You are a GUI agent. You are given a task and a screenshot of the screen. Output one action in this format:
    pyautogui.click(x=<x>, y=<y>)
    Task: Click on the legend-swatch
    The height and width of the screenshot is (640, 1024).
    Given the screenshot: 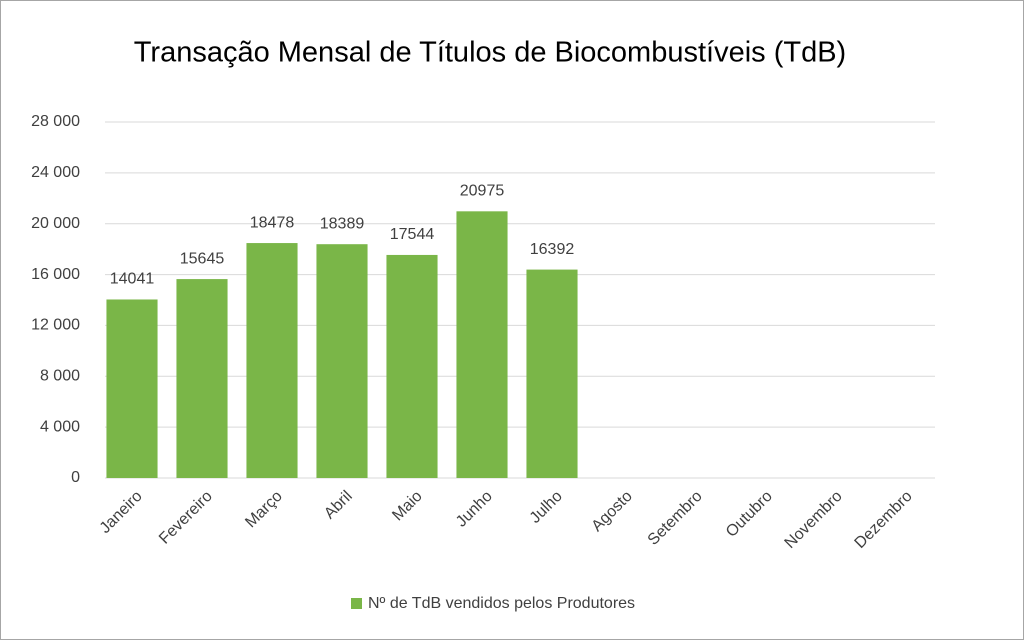 What is the action you would take?
    pyautogui.click(x=356, y=603)
    